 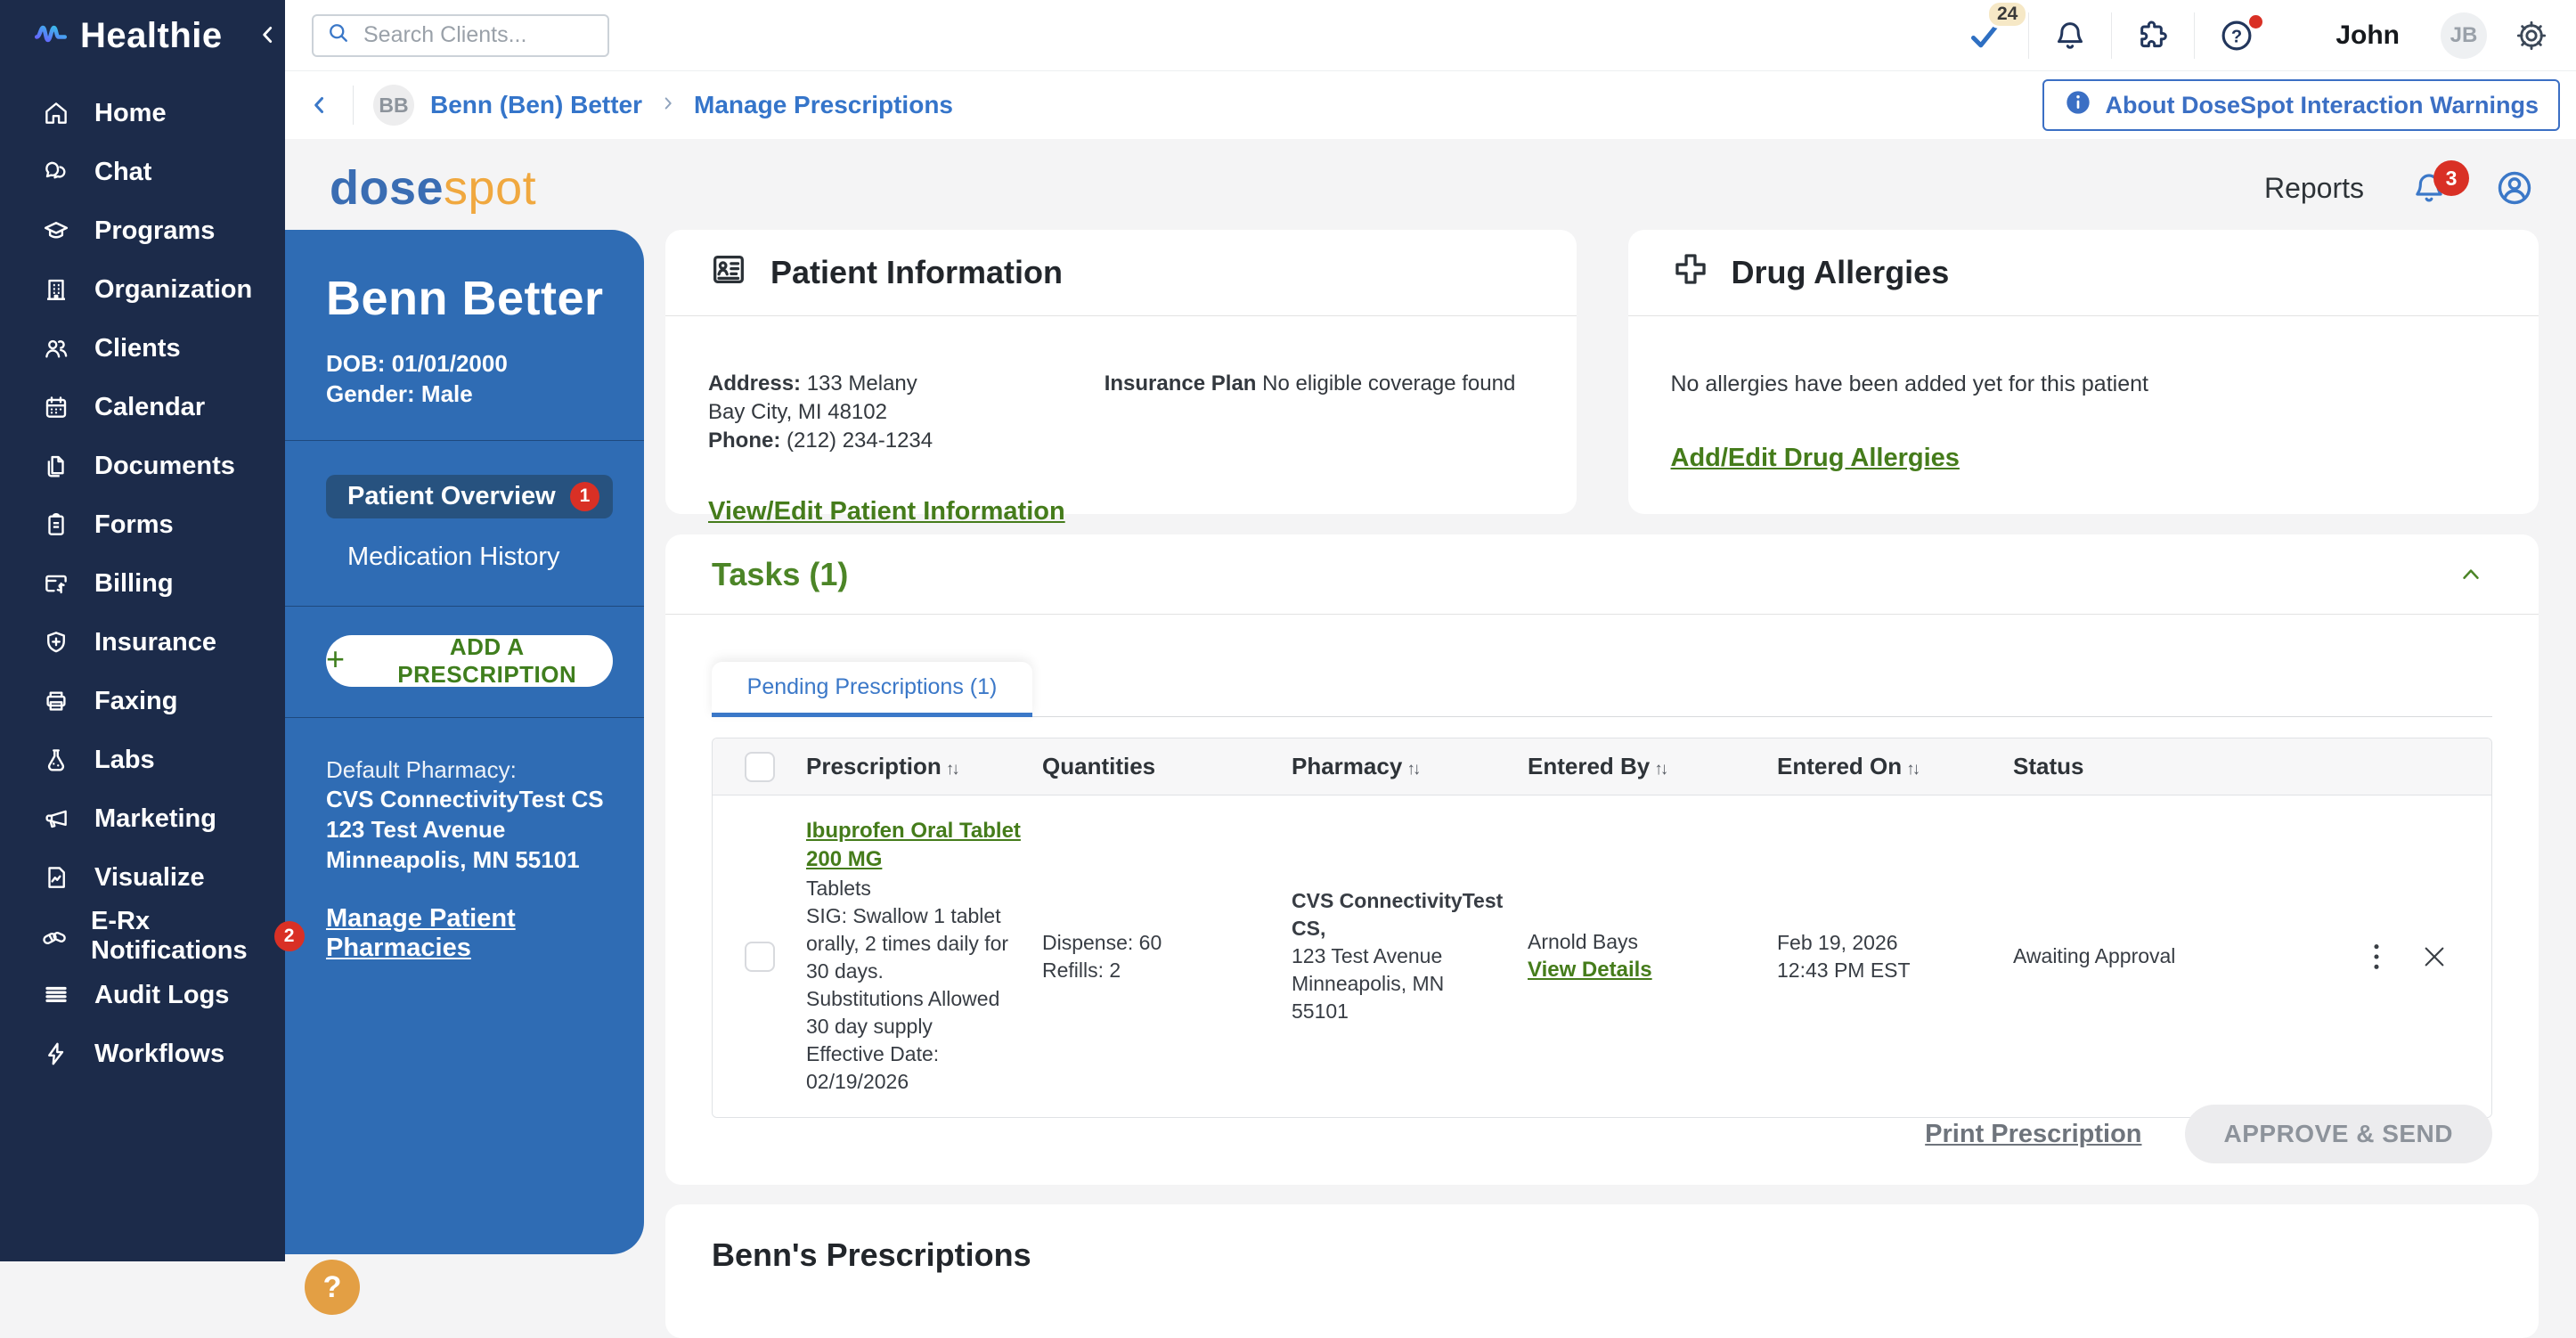 I want to click on address-line: Address: 133 Melany, so click(x=907, y=384).